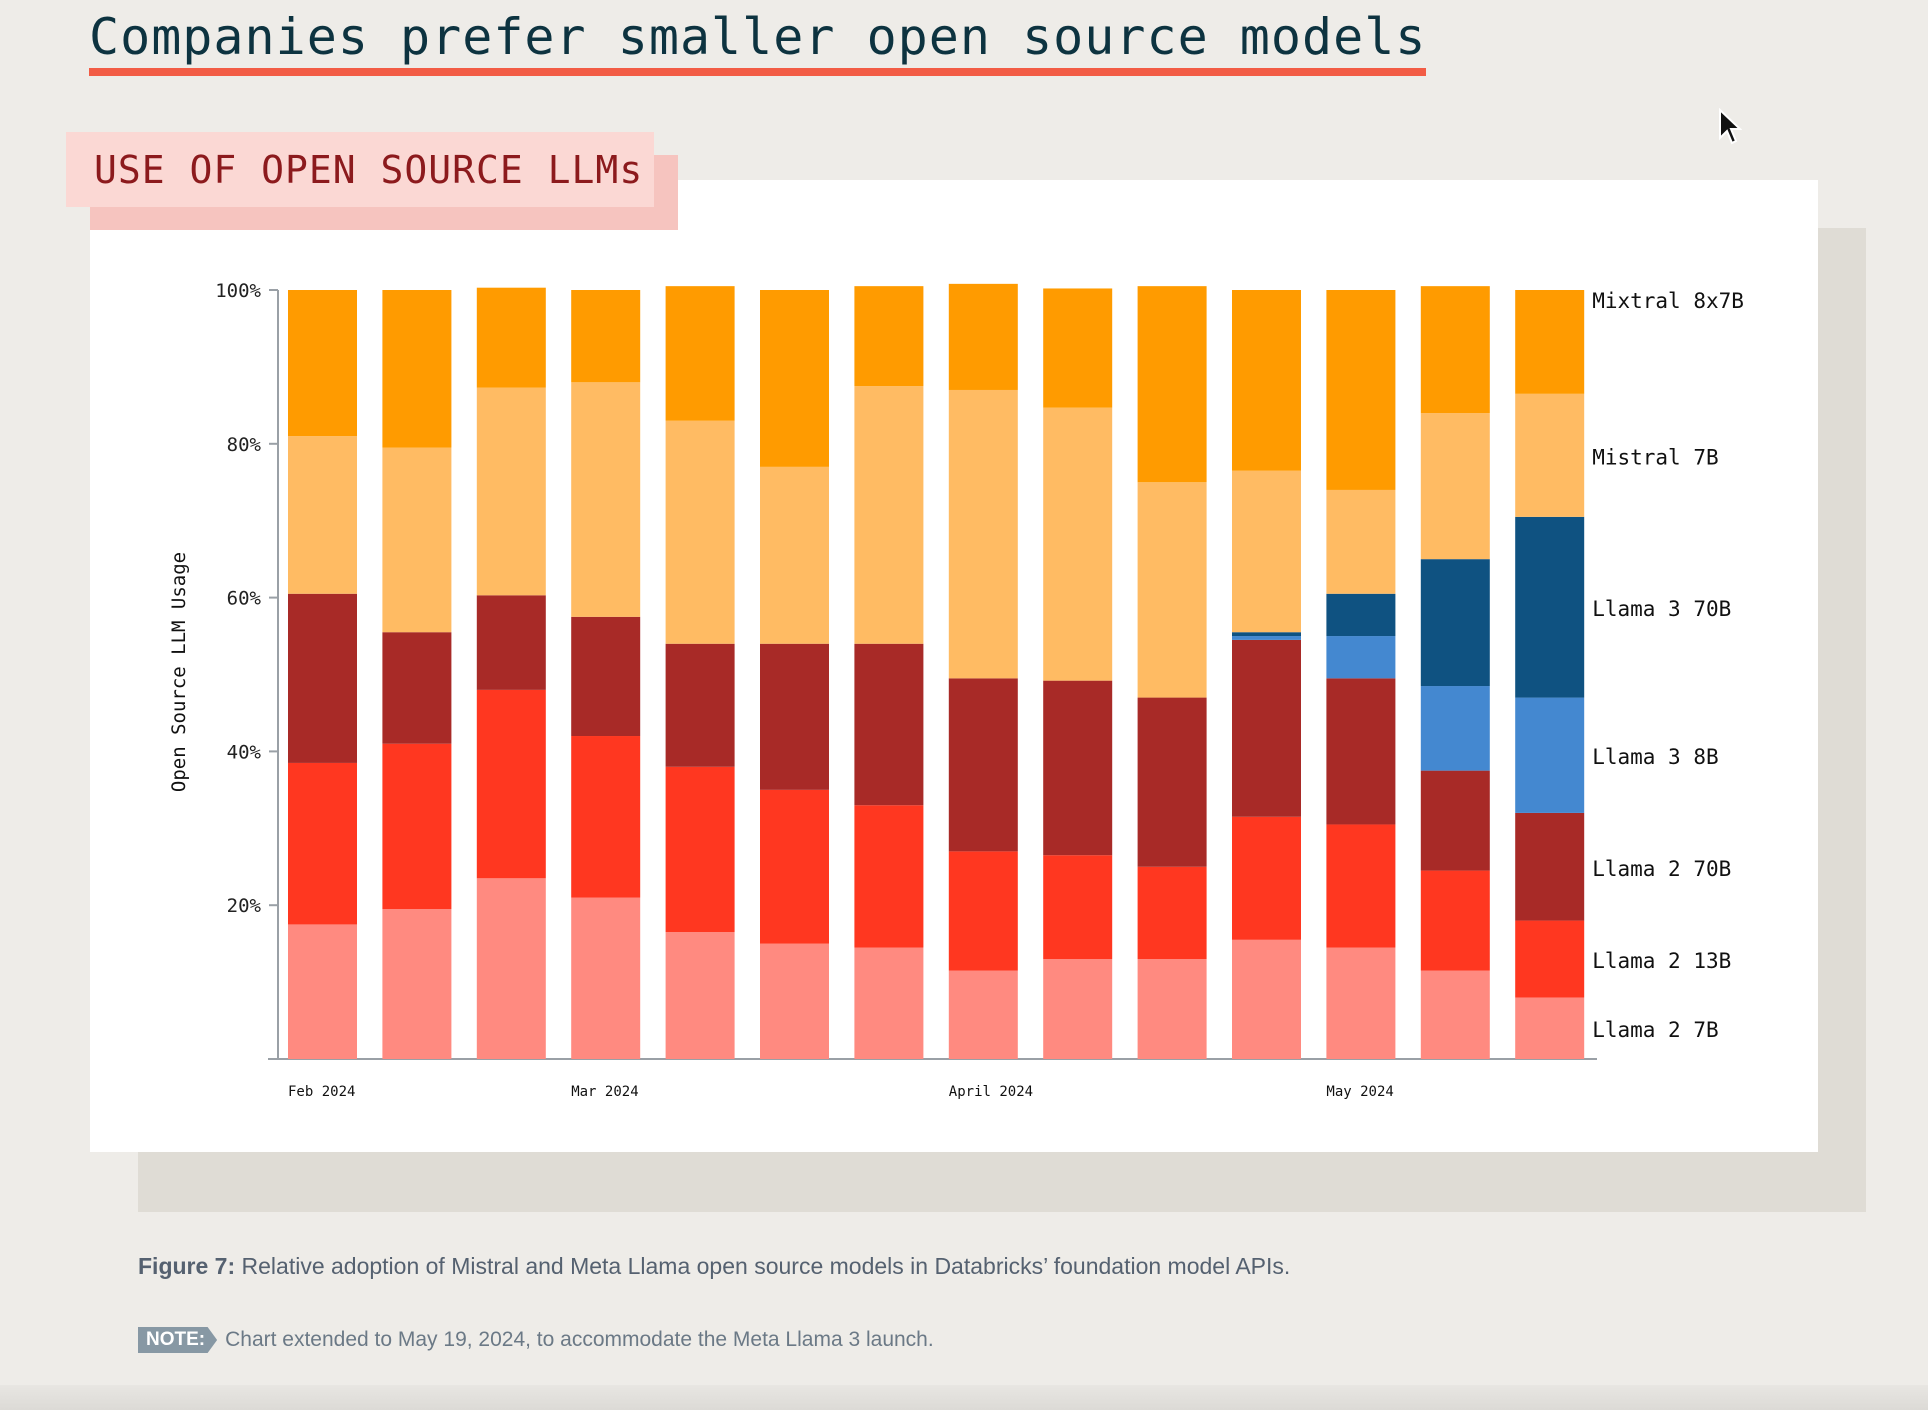 Image resolution: width=1928 pixels, height=1410 pixels. Describe the element at coordinates (1668, 301) in the screenshot. I see `legend-label: Mixtral 8x7B` at that location.